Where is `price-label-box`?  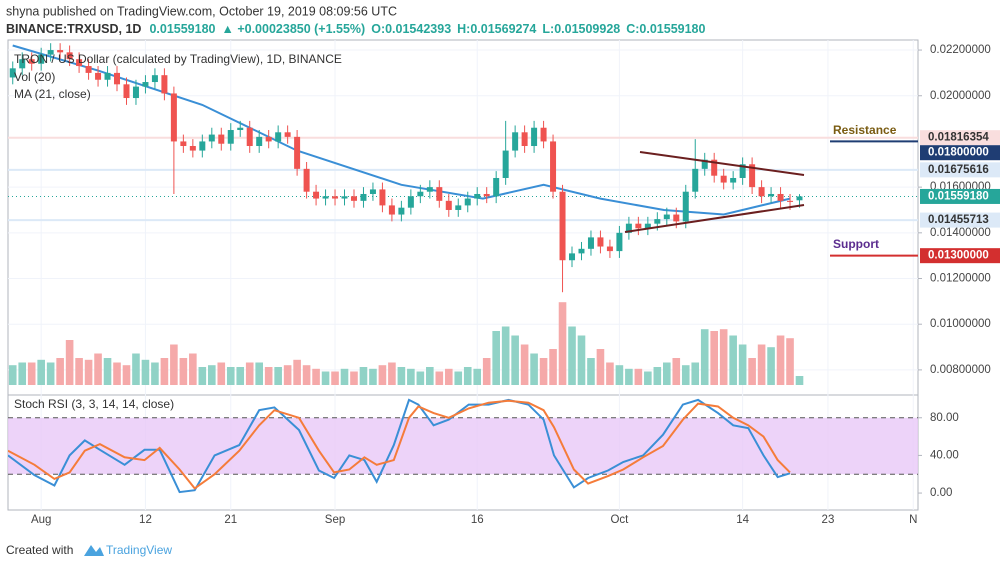 price-label-box is located at coordinates (960, 220).